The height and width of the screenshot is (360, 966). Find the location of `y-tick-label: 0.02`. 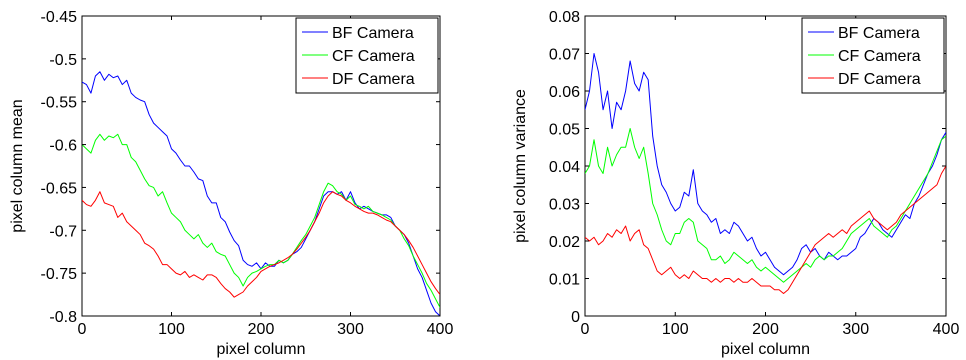

y-tick-label: 0.02 is located at coordinates (564, 242).